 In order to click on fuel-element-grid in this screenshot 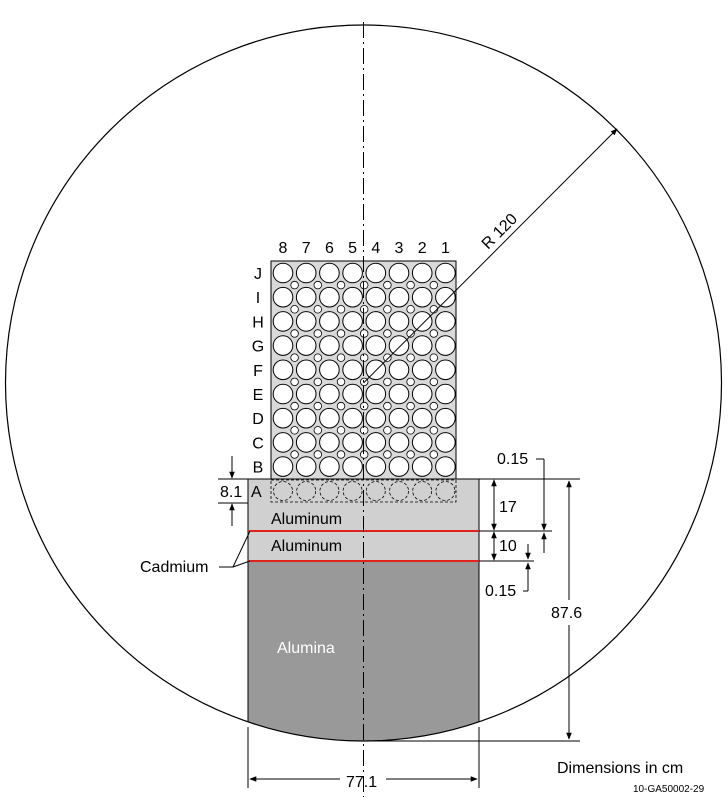, I will do `click(363, 382)`.